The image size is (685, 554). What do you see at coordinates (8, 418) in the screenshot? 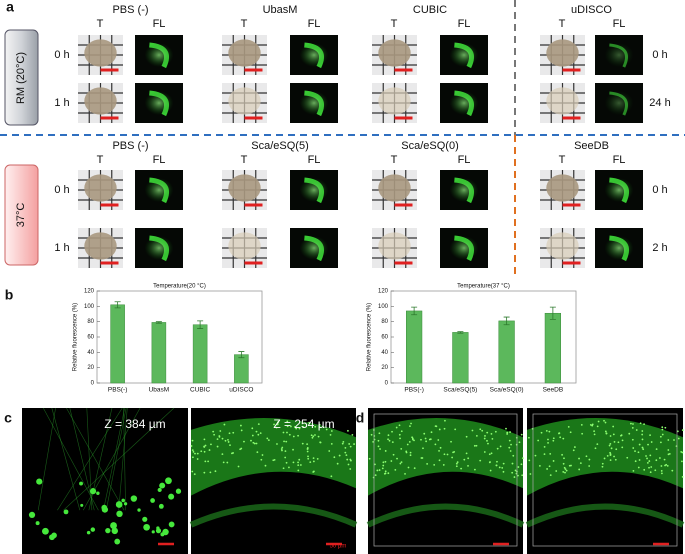
I see `panel-letter: c` at bounding box center [8, 418].